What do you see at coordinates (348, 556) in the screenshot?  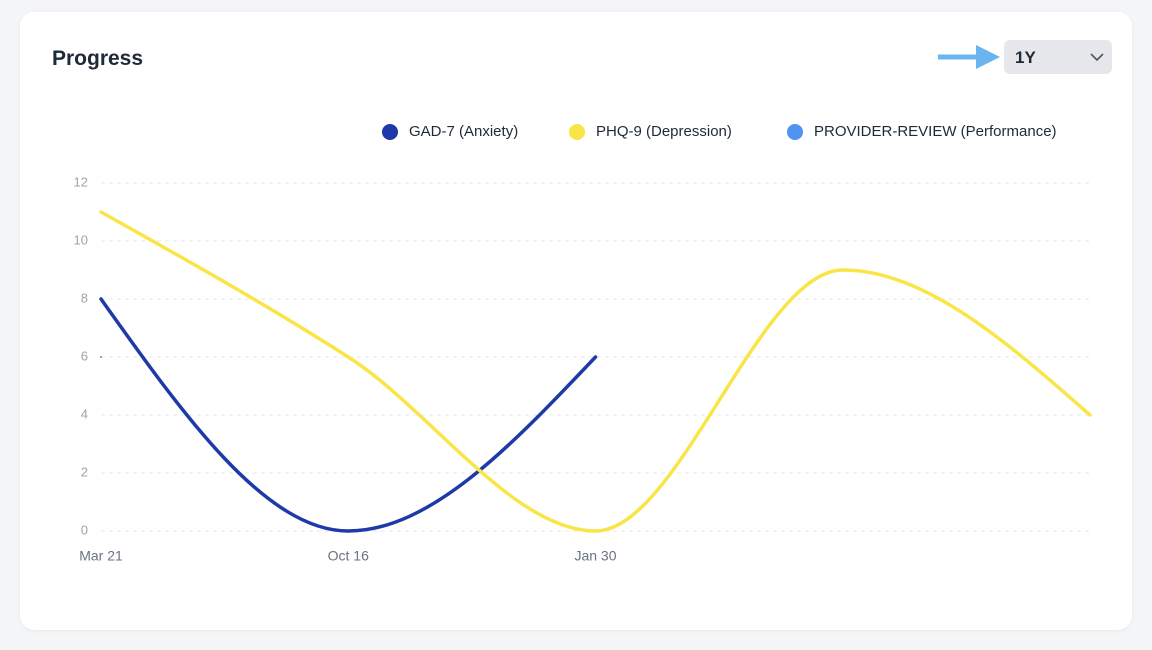 I see `x-tick-label: Oct 16` at bounding box center [348, 556].